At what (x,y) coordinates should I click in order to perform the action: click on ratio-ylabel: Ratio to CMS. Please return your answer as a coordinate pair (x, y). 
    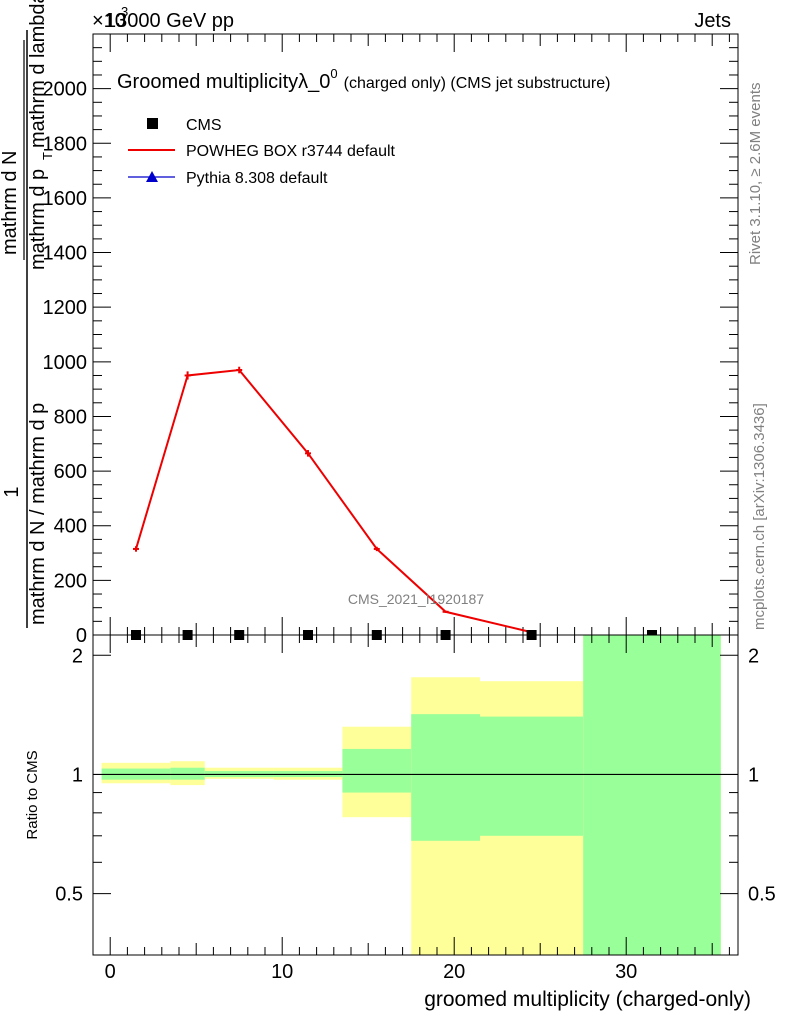
    Looking at the image, I should click on (32, 794).